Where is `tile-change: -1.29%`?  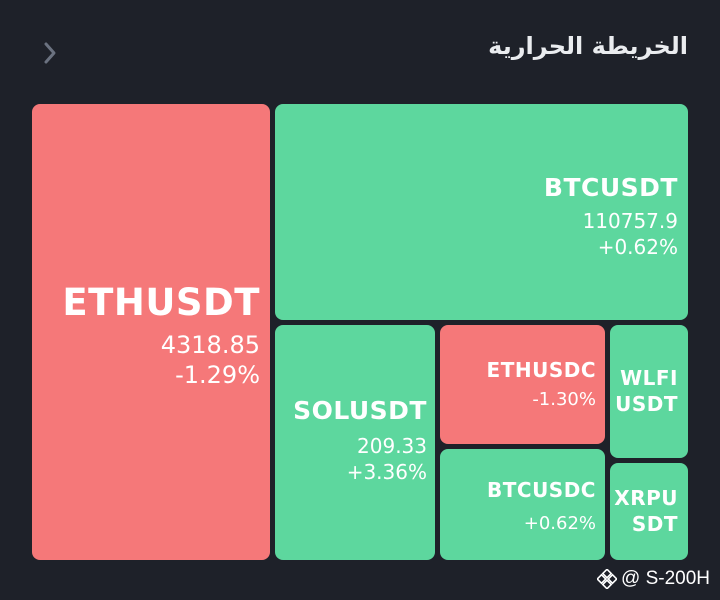 tile-change: -1.29% is located at coordinates (217, 375).